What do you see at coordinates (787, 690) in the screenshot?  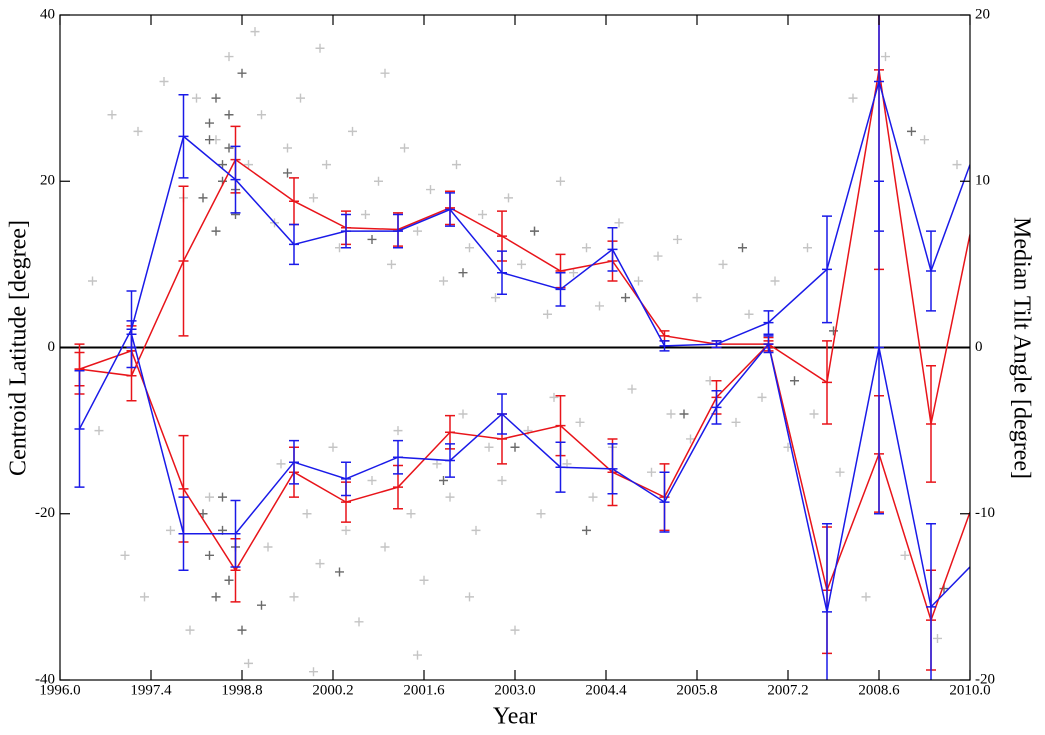 I see `x-tick-label: 2007.2` at bounding box center [787, 690].